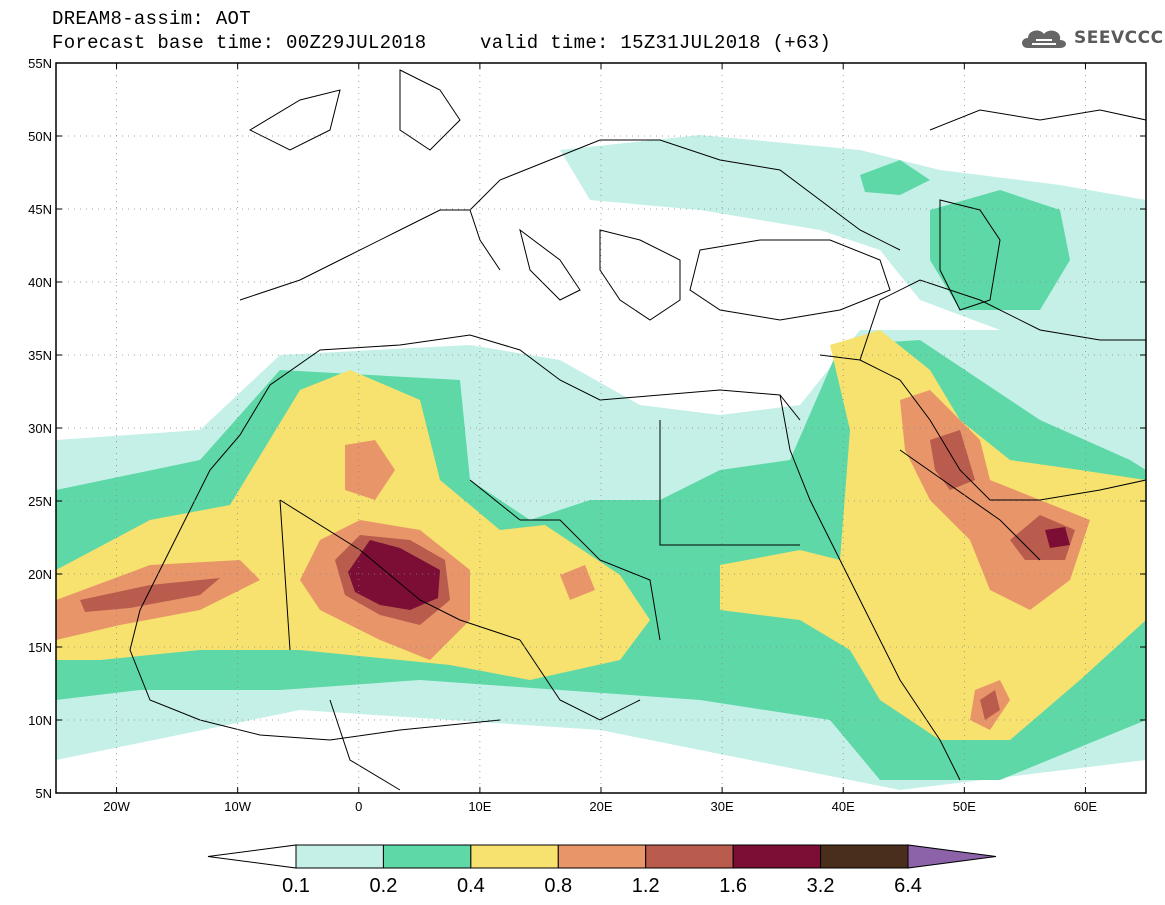 This screenshot has width=1165, height=905. What do you see at coordinates (296, 886) in the screenshot?
I see `colorbar-level-label: 0.1` at bounding box center [296, 886].